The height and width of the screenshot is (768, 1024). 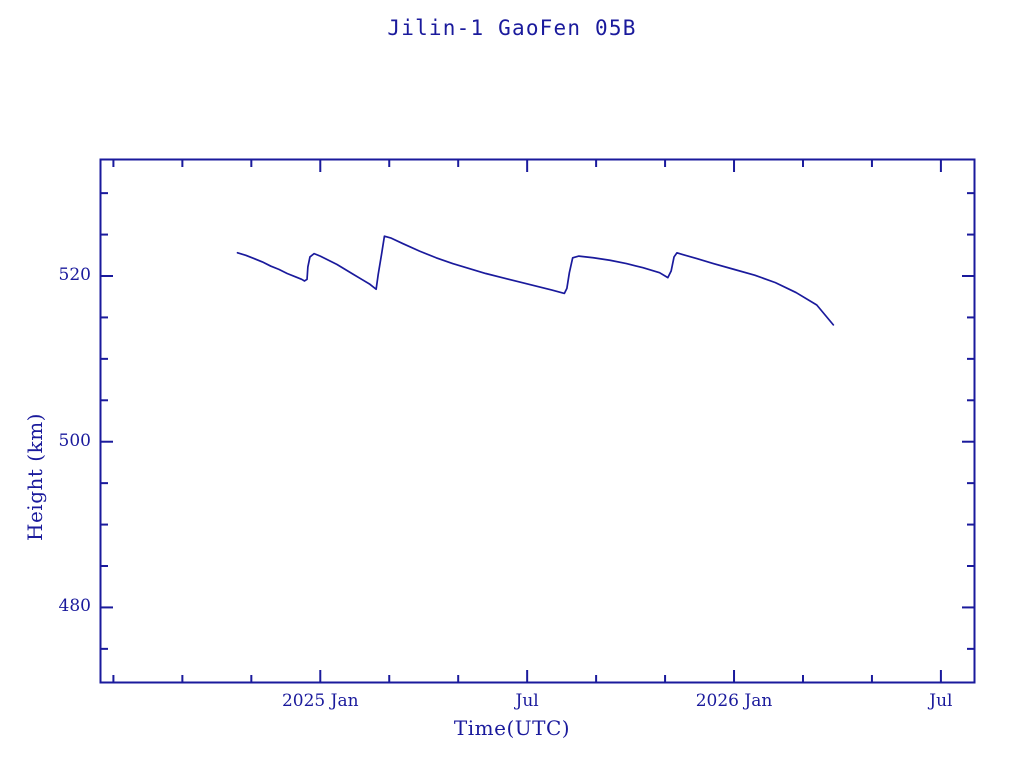 I want to click on x-tick-label: 2026 Jan, so click(x=734, y=701).